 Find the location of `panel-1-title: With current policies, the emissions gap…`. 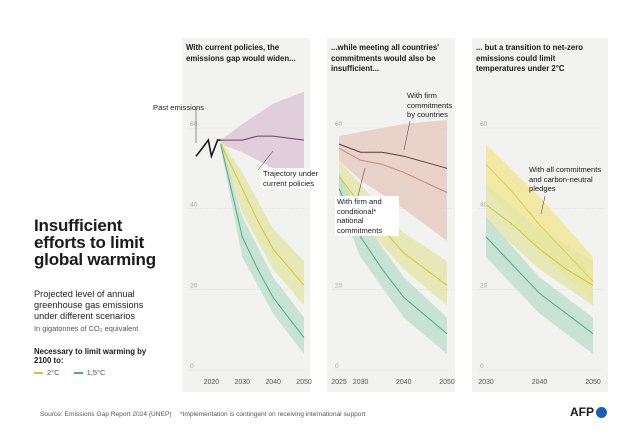

panel-1-title: With current policies, the emissions gap… is located at coordinates (241, 53).